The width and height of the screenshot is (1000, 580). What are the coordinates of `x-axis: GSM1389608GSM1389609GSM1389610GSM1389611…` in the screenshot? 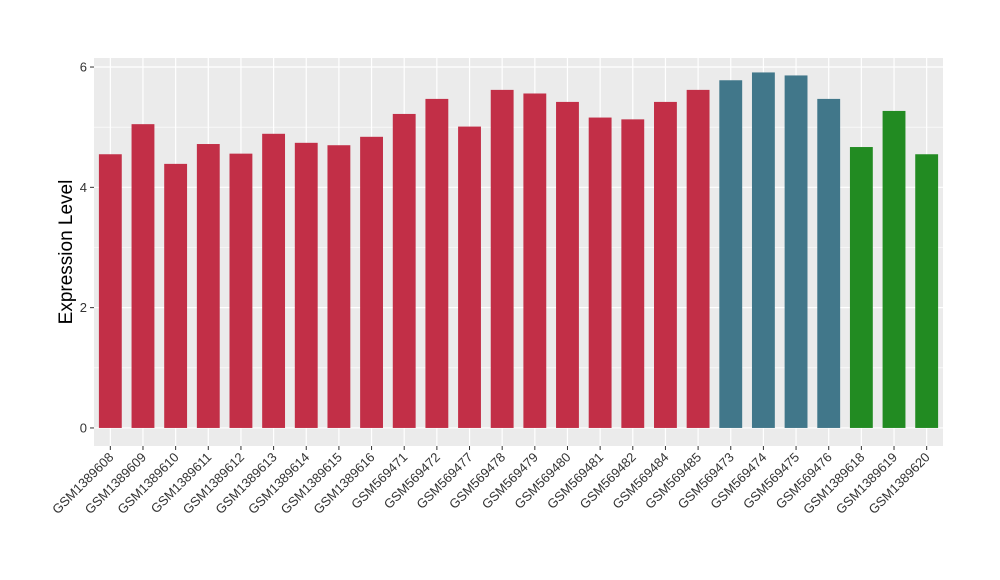 It's located at (491, 481).